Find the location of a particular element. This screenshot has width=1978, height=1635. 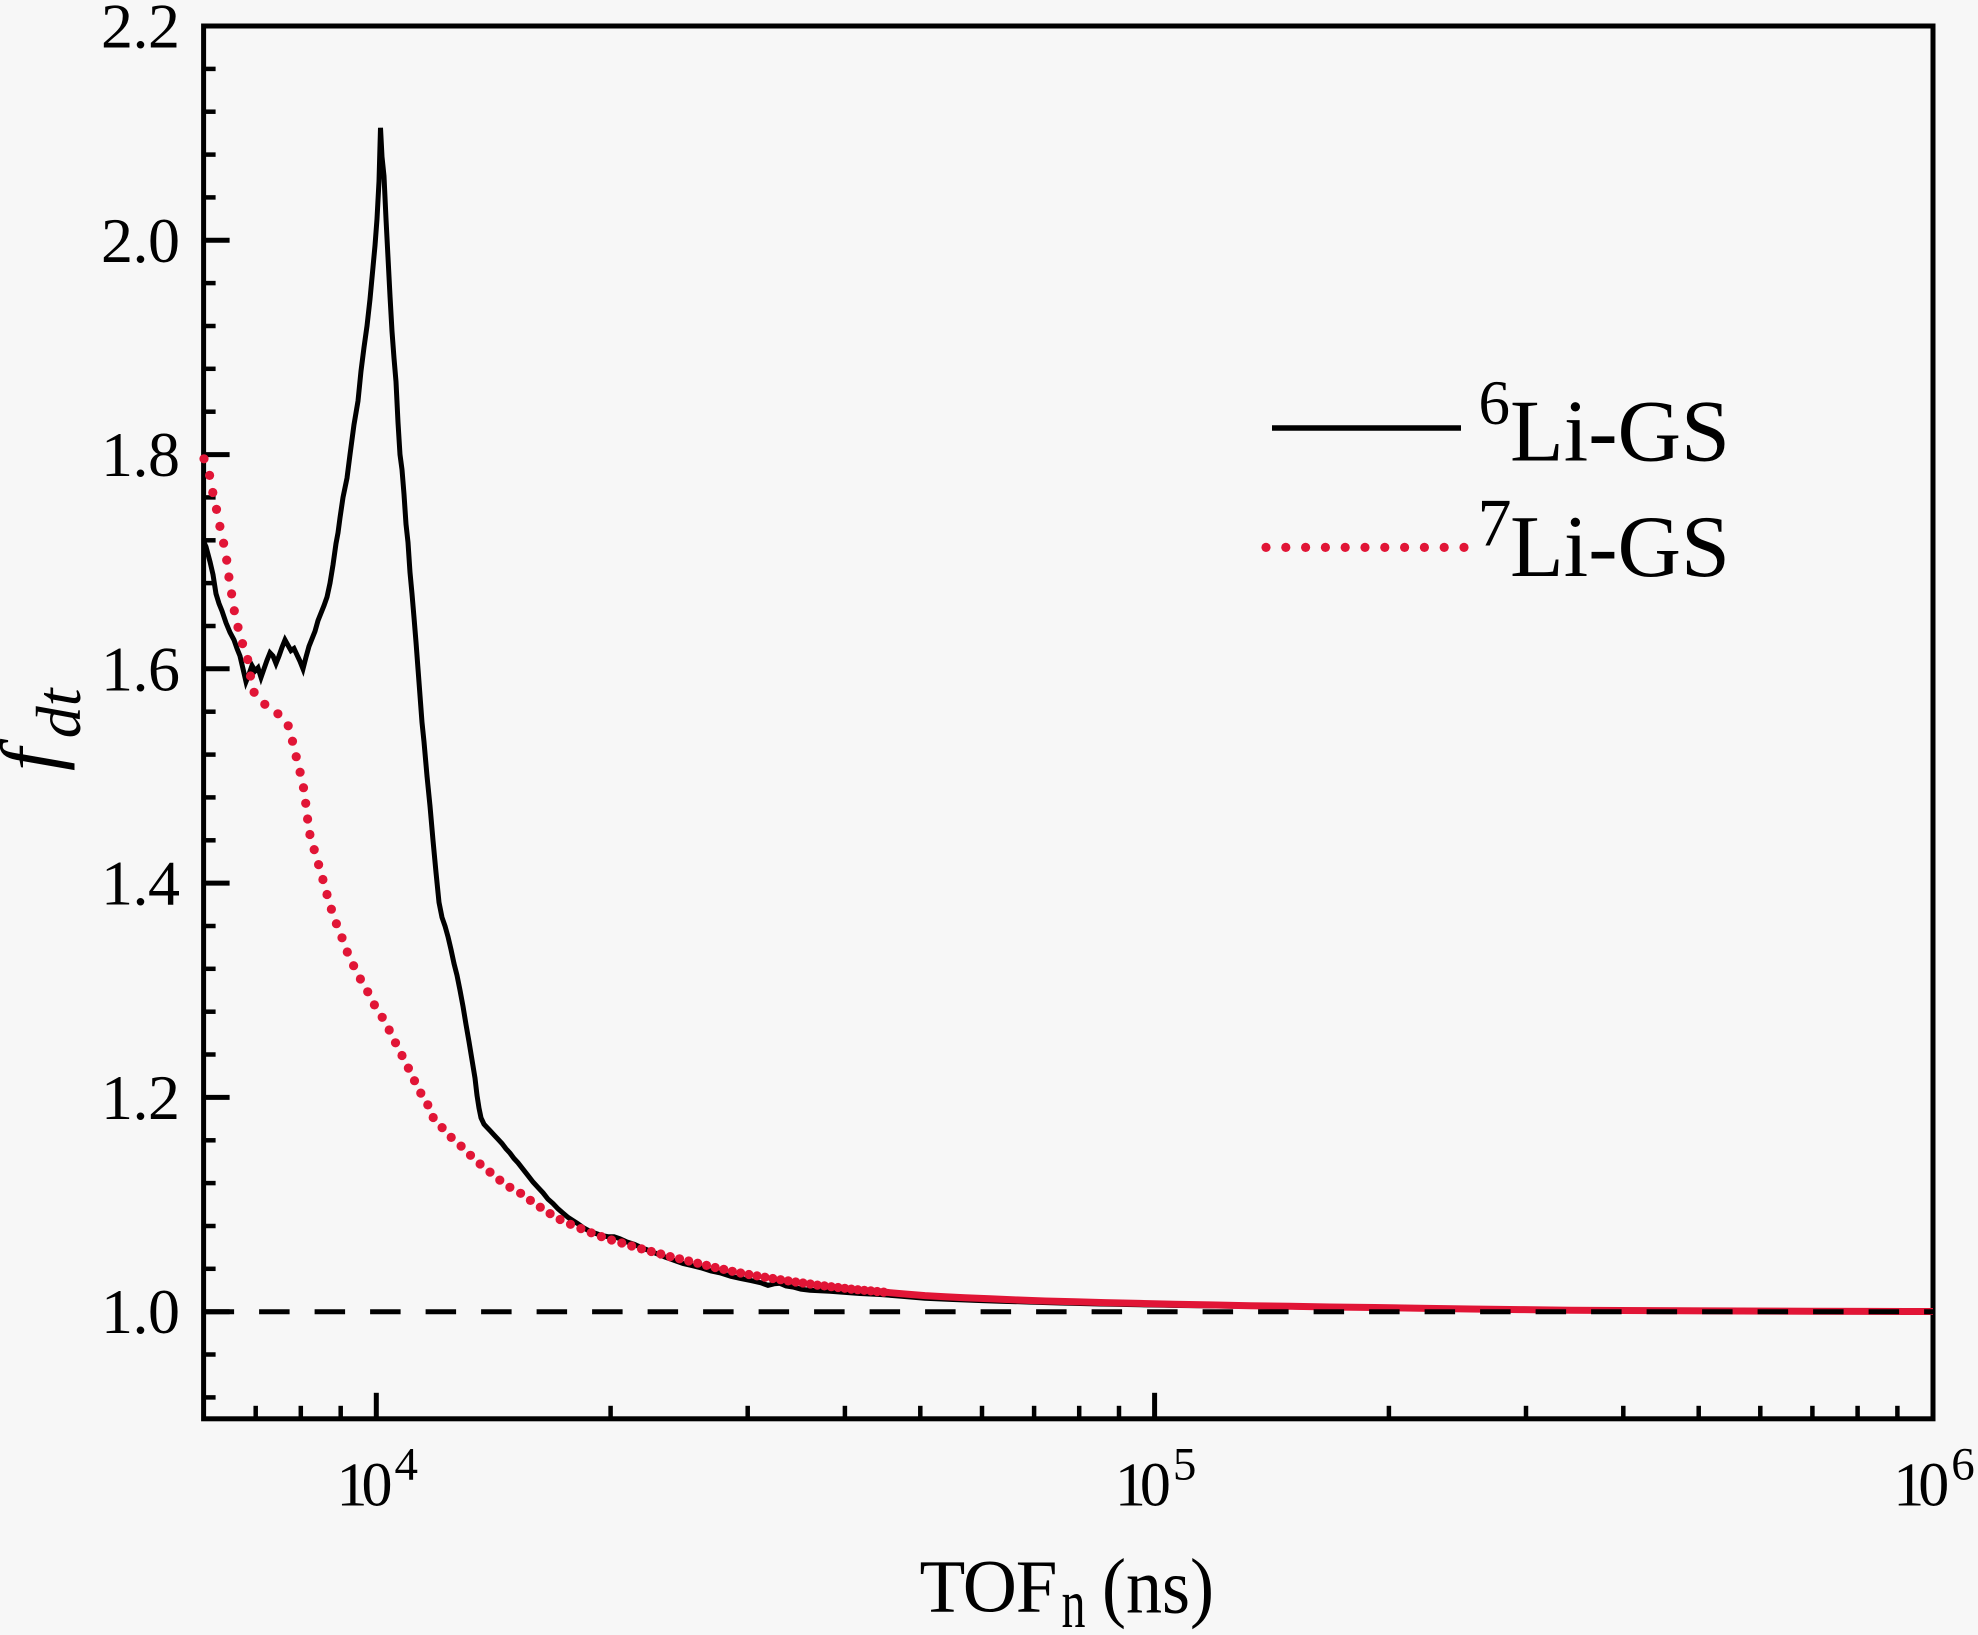

svg-text: 1.6 is located at coordinates (140, 668).